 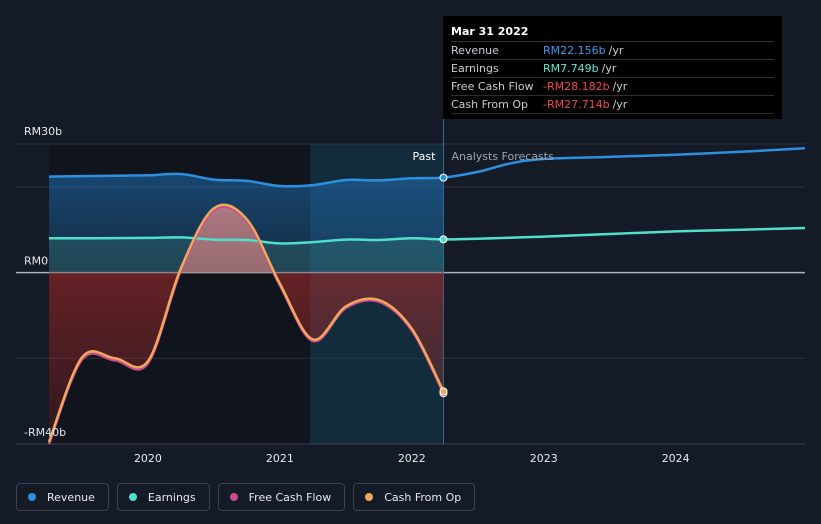 What do you see at coordinates (412, 458) in the screenshot?
I see `x-tick-label: 2022` at bounding box center [412, 458].